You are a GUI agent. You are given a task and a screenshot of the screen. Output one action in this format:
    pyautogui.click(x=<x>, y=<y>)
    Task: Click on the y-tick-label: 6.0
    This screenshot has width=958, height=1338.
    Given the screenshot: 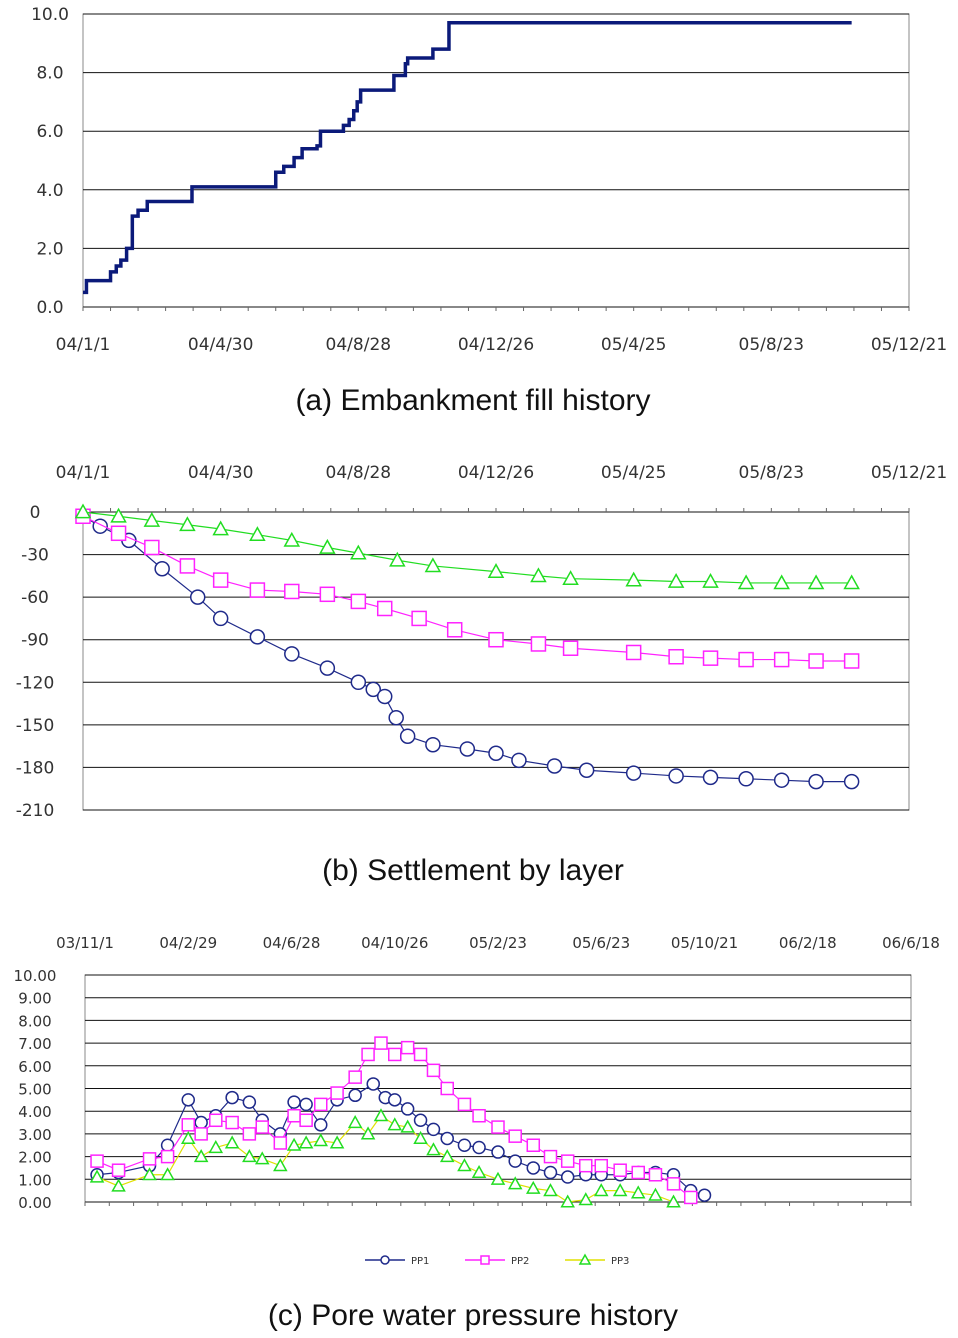 What is the action you would take?
    pyautogui.click(x=49, y=132)
    